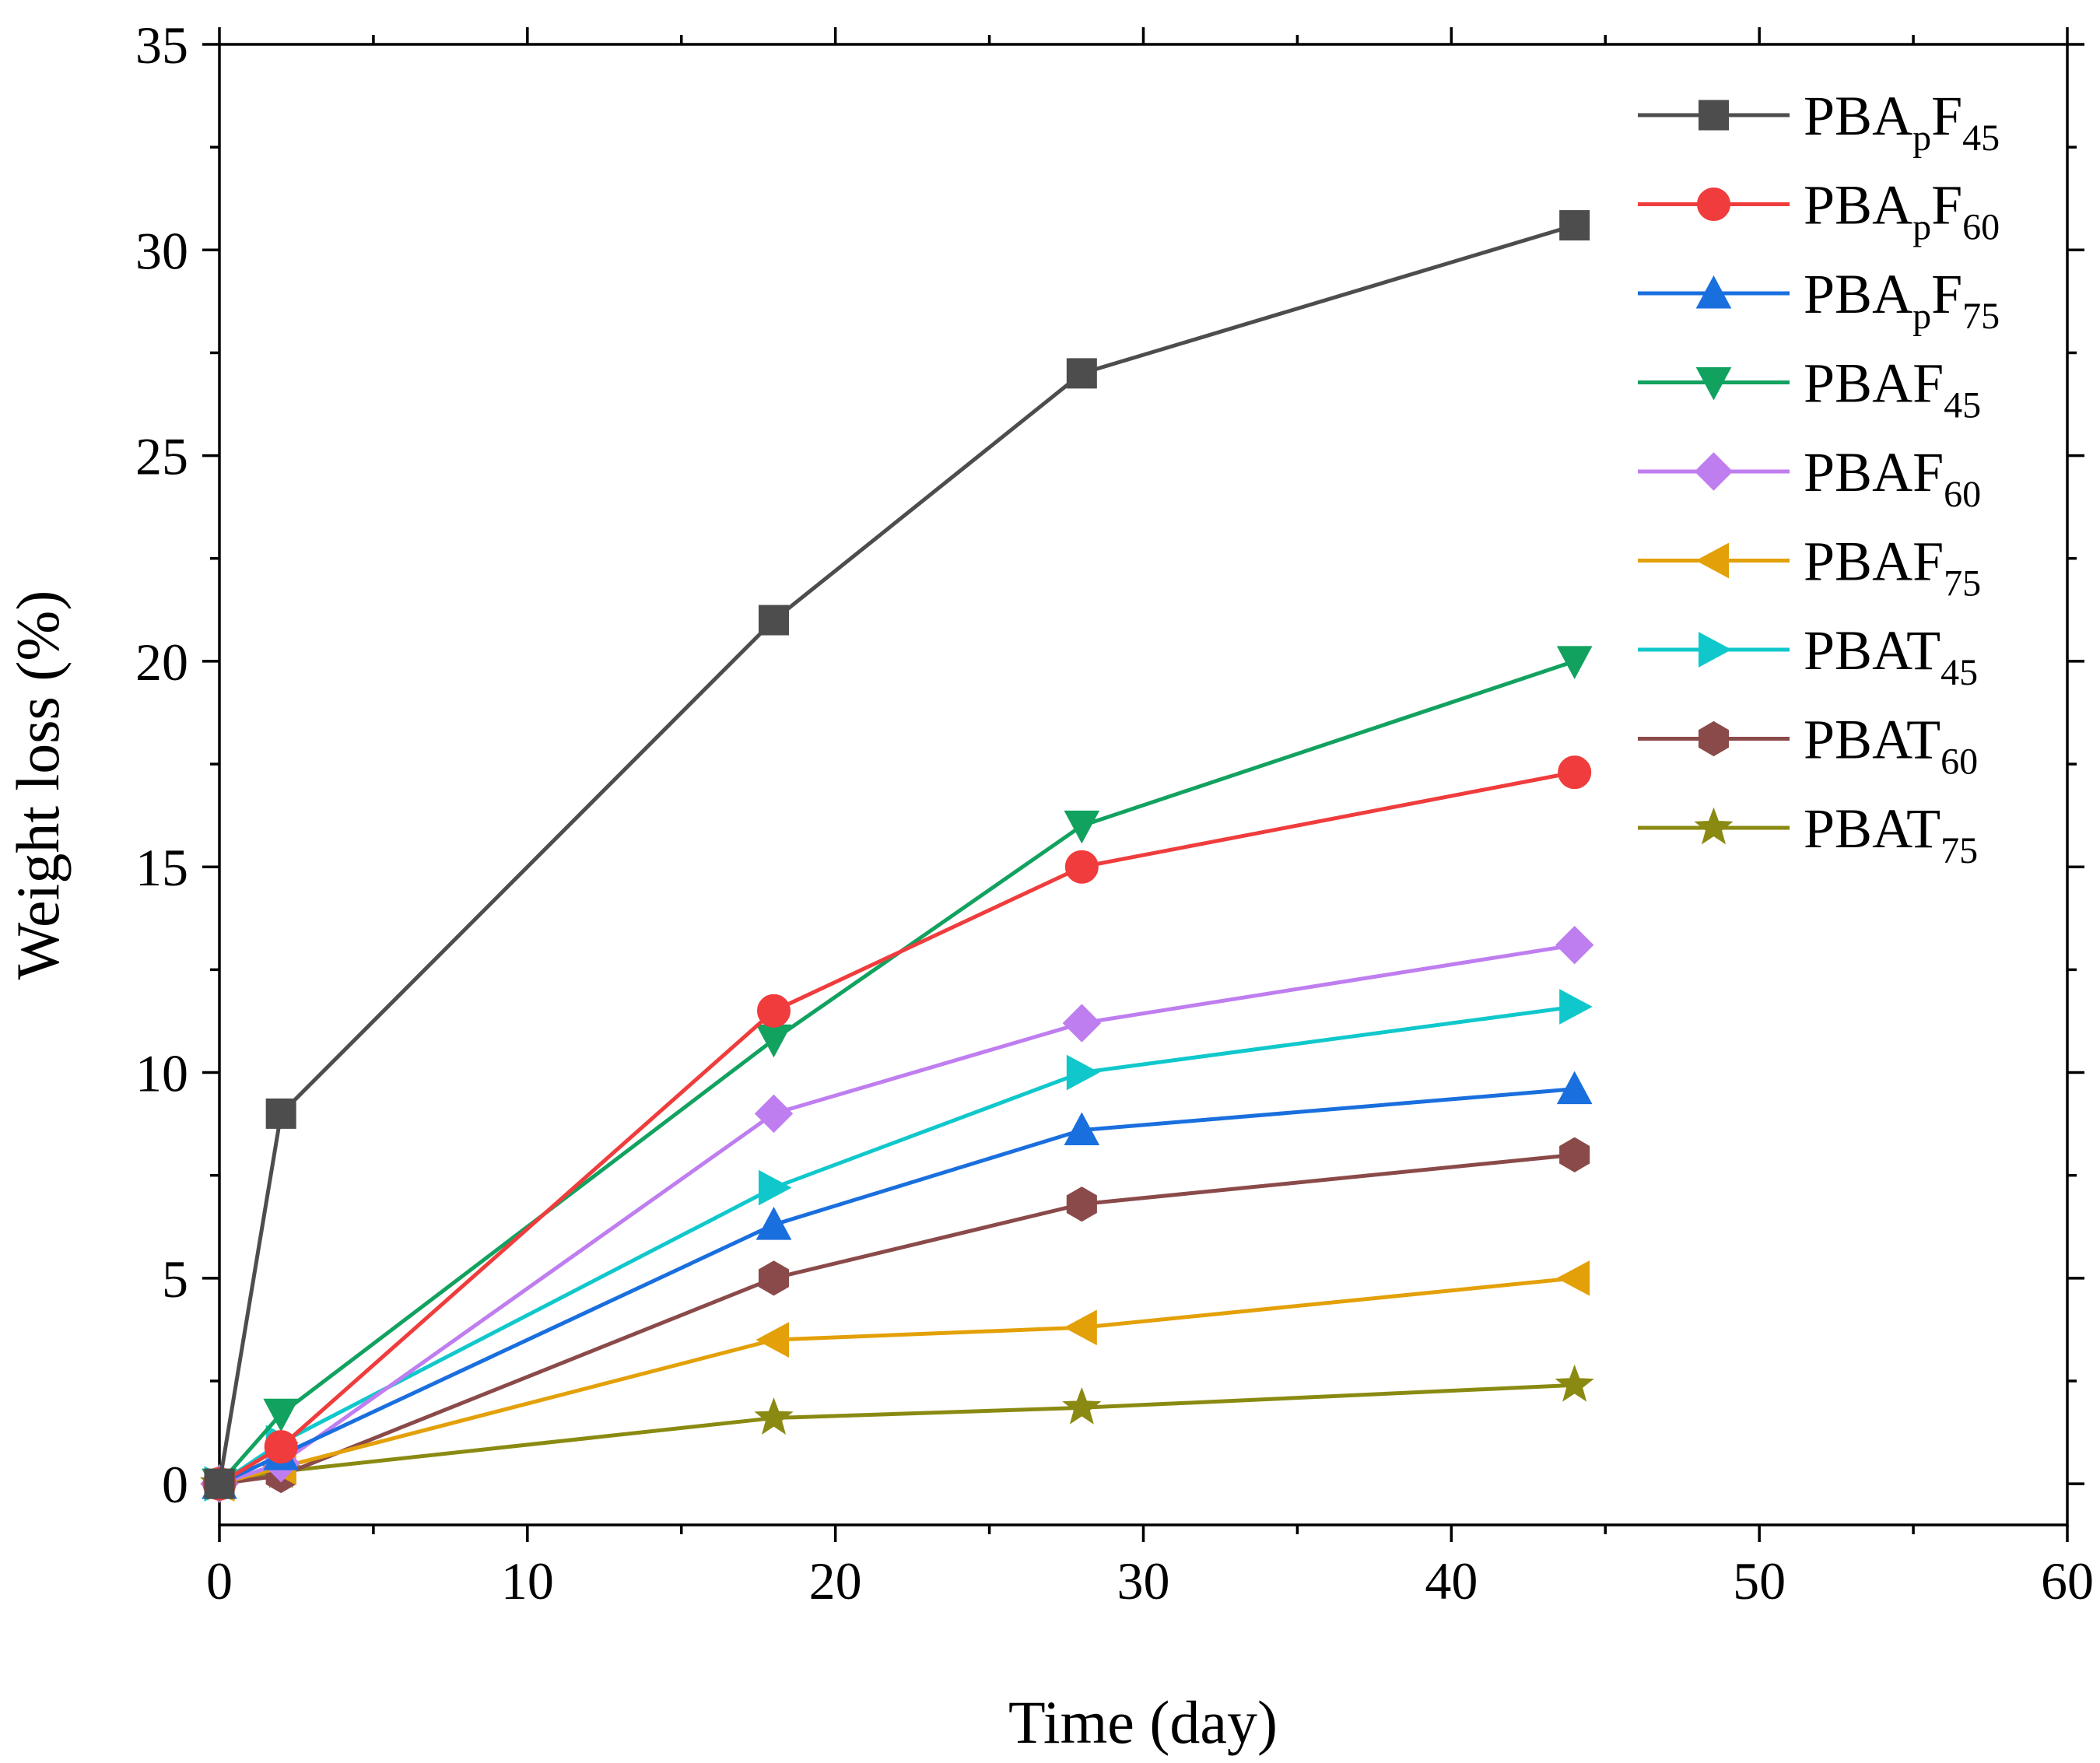  What do you see at coordinates (1143, 1722) in the screenshot?
I see `x-axis-title: Time (day)` at bounding box center [1143, 1722].